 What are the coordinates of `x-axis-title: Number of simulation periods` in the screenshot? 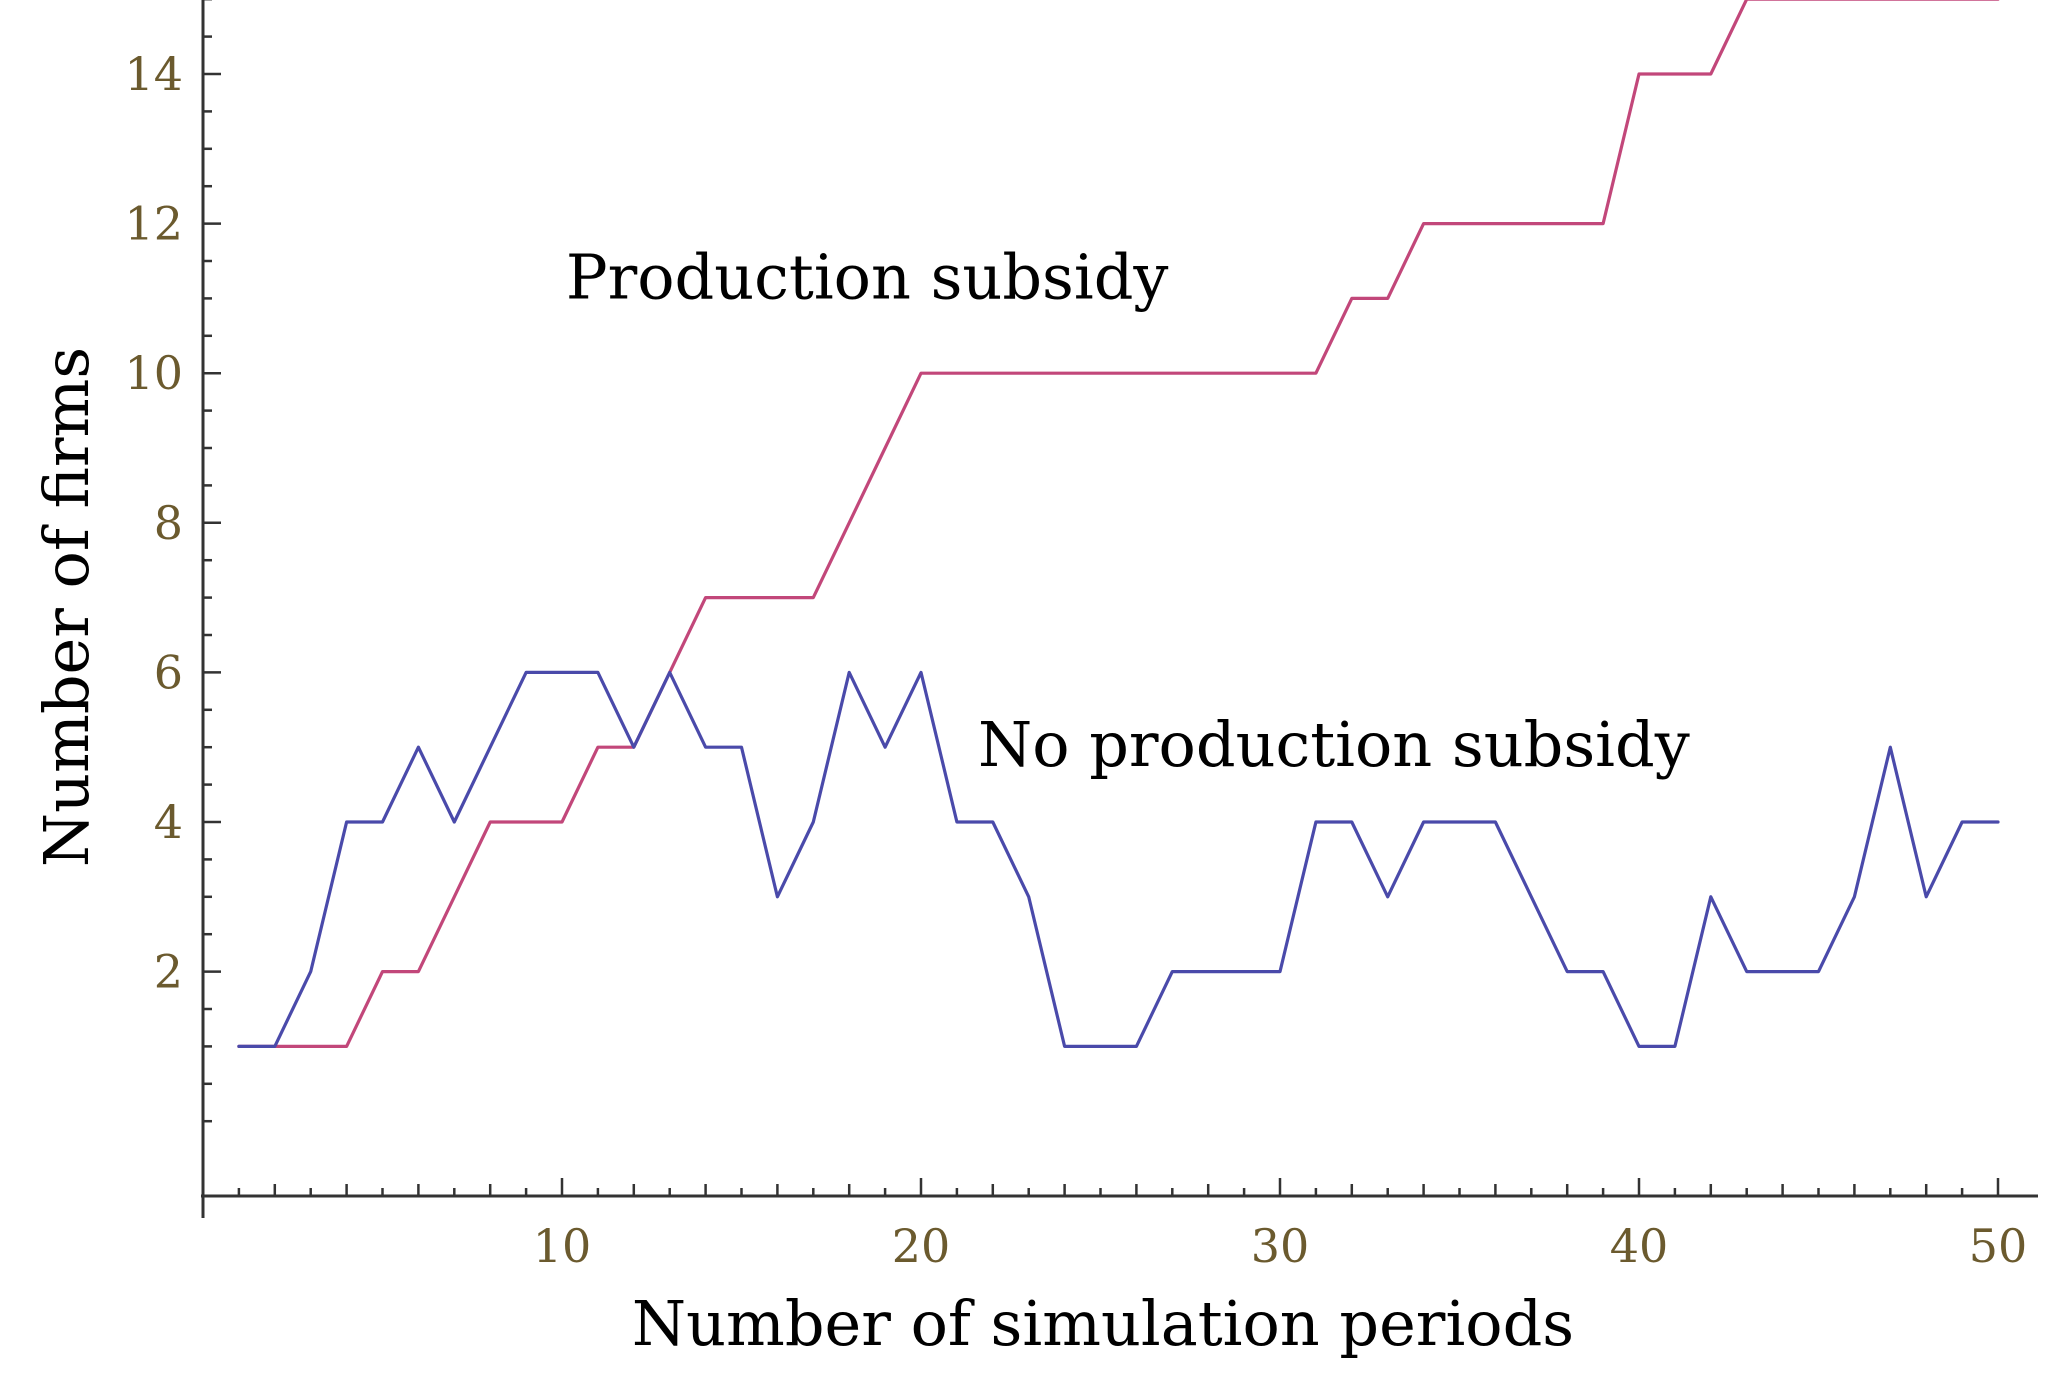 It's located at (1103, 1323).